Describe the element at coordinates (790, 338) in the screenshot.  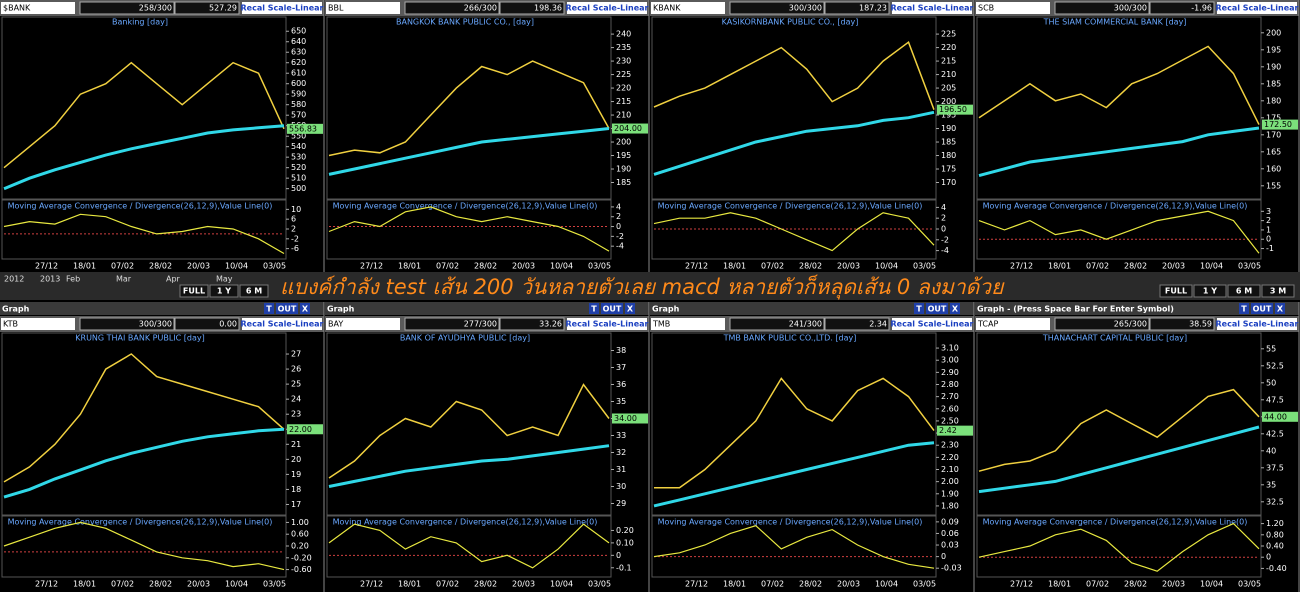
I see `chart-title: TMB BANK PUBLIC CO.,LTD. [day]` at that location.